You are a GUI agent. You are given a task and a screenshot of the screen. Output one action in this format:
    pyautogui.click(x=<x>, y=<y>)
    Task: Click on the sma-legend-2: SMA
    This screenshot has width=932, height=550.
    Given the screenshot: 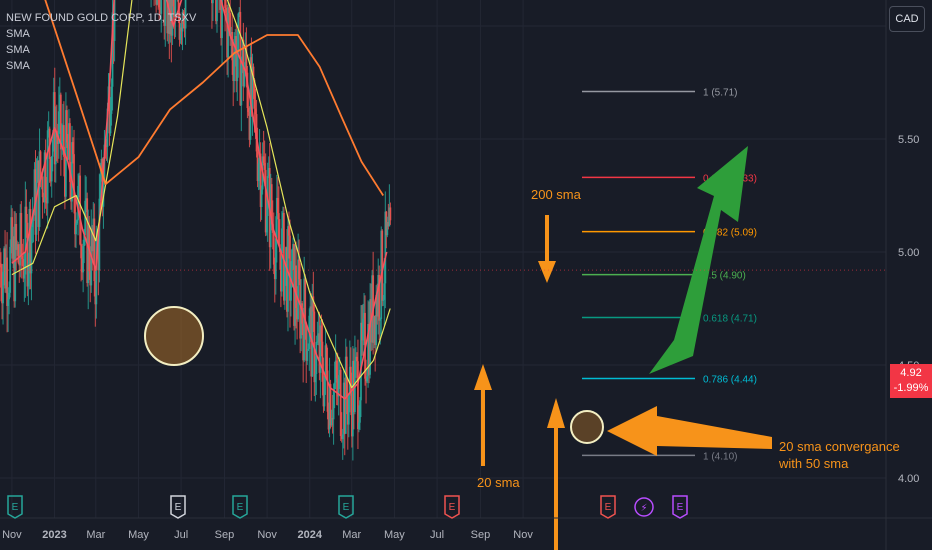 What is the action you would take?
    pyautogui.click(x=18, y=50)
    